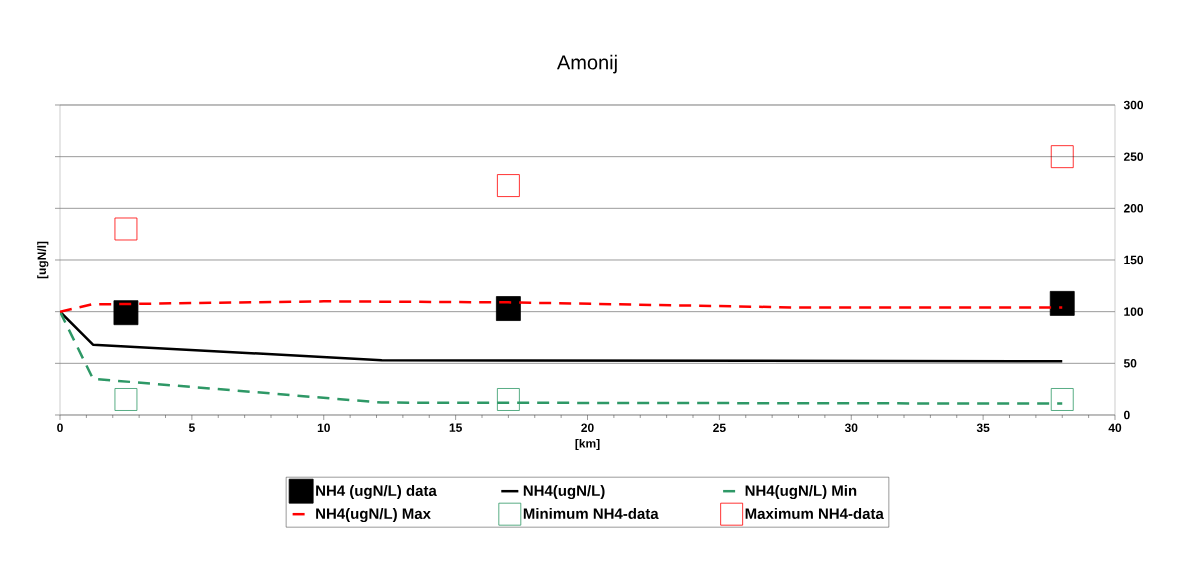 This screenshot has width=1182, height=585. What do you see at coordinates (591, 514) in the screenshot?
I see `legend-label: Minimum NH4-data` at bounding box center [591, 514].